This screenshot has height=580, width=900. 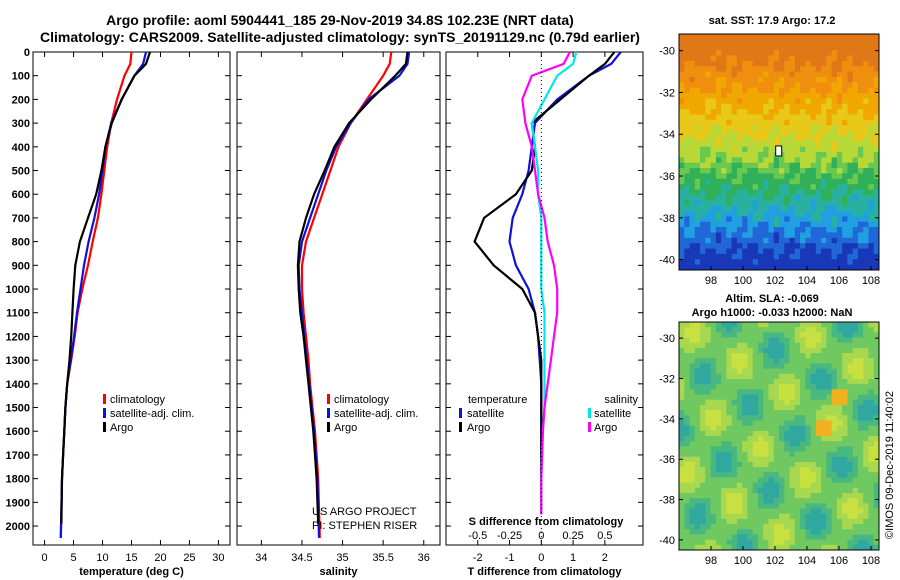 I want to click on y-tick-label: 1300, so click(x=18, y=361).